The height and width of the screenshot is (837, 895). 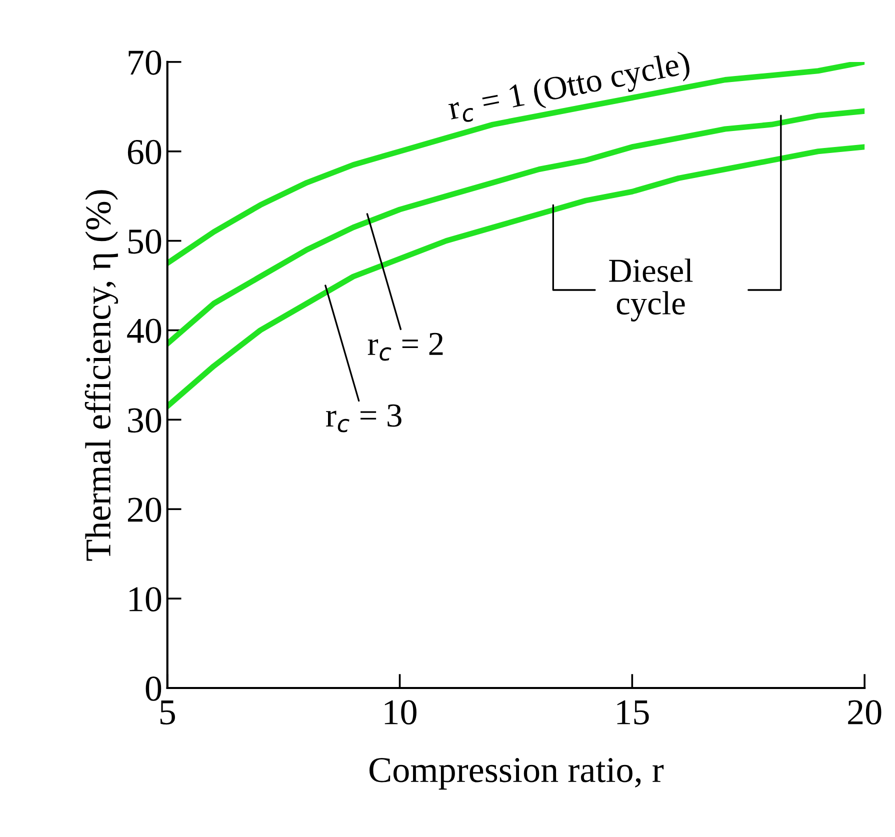 I want to click on x-axis-title: Compression ratio, r, so click(x=517, y=774).